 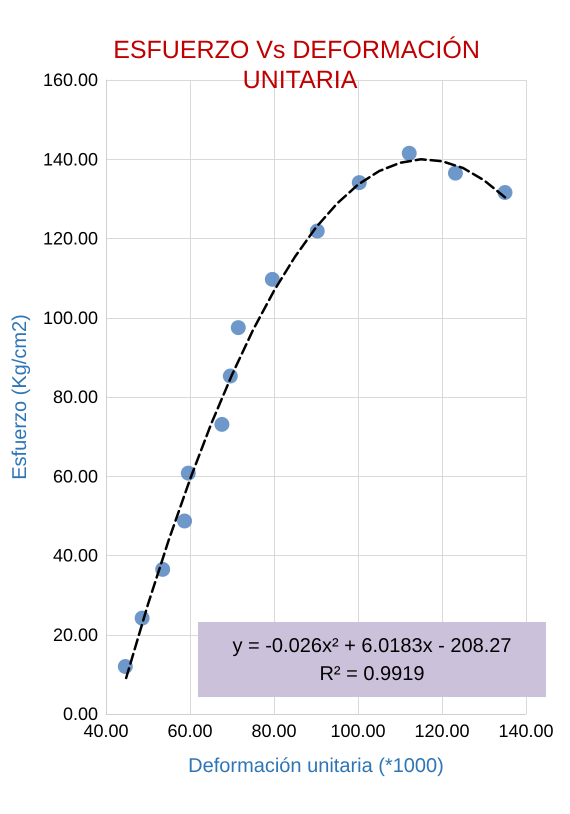 I want to click on y-tick-label: 120.00, so click(x=70, y=238).